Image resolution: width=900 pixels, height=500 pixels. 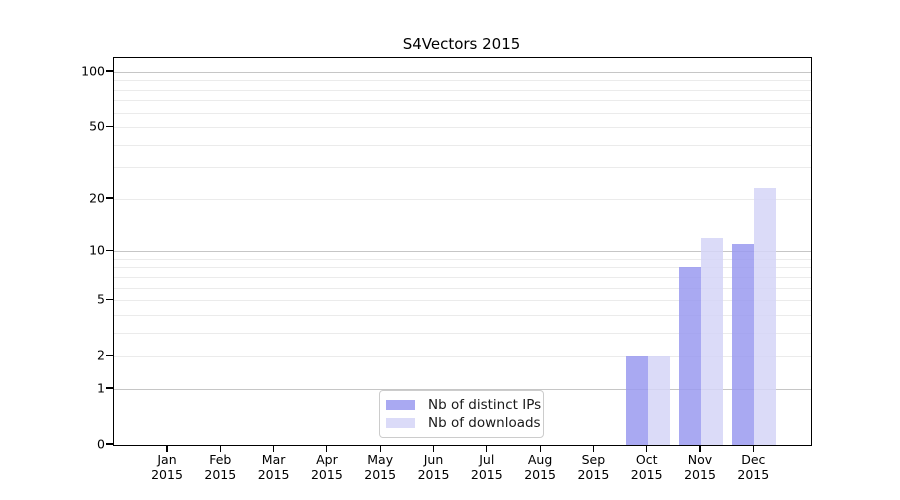 I want to click on legend-swatch-distinct-ips, so click(x=400, y=405).